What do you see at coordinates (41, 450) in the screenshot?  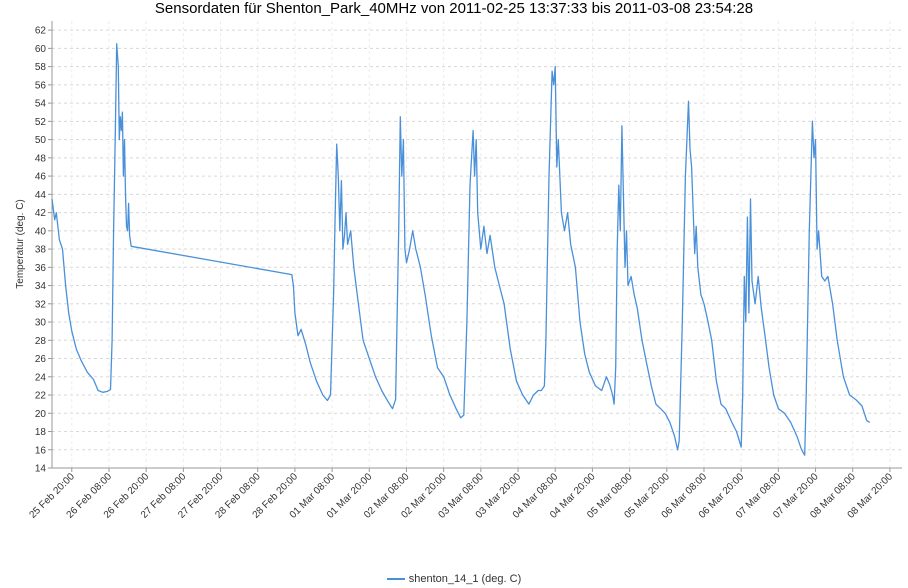 I see `y-tick-label: 16` at bounding box center [41, 450].